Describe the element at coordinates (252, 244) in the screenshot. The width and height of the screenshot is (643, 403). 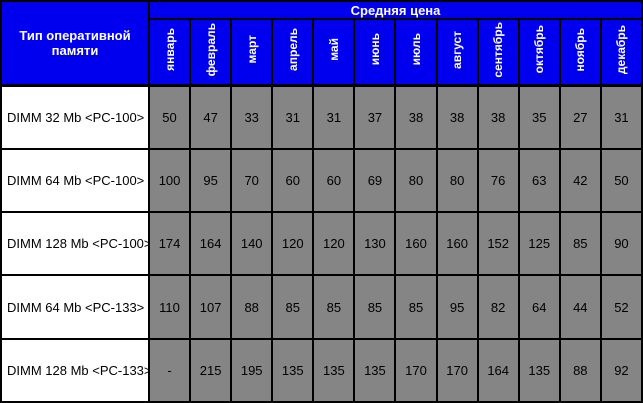
I see `price-cell: 140` at that location.